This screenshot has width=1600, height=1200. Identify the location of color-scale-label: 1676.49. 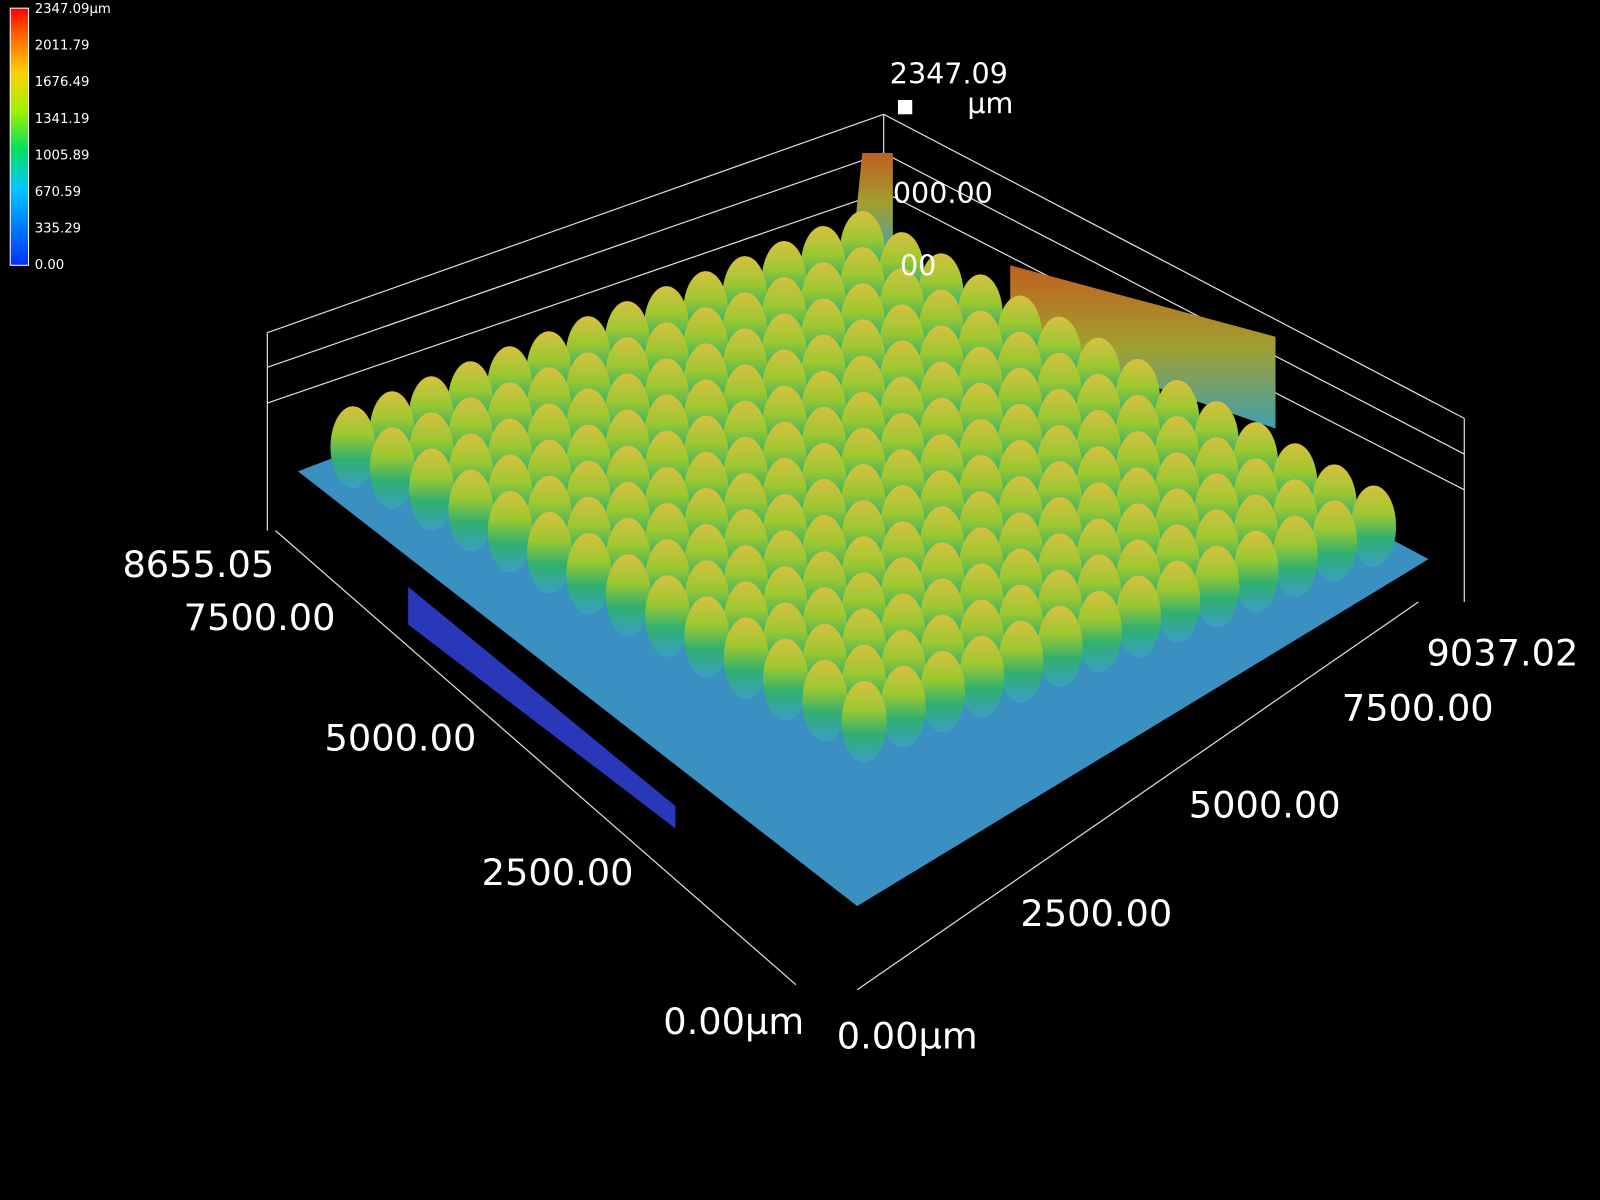
(62, 82).